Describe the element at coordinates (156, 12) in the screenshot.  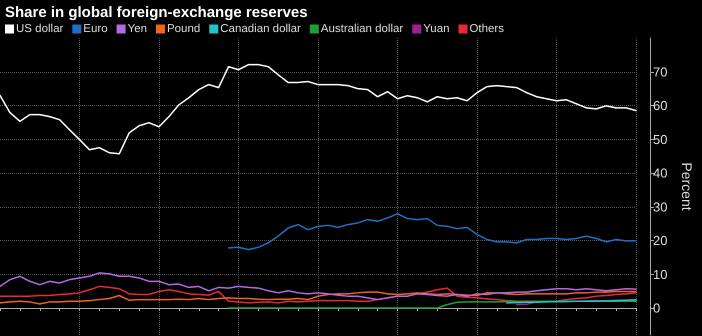
I see `chart-title: Share in global foreign-exchange reserves` at that location.